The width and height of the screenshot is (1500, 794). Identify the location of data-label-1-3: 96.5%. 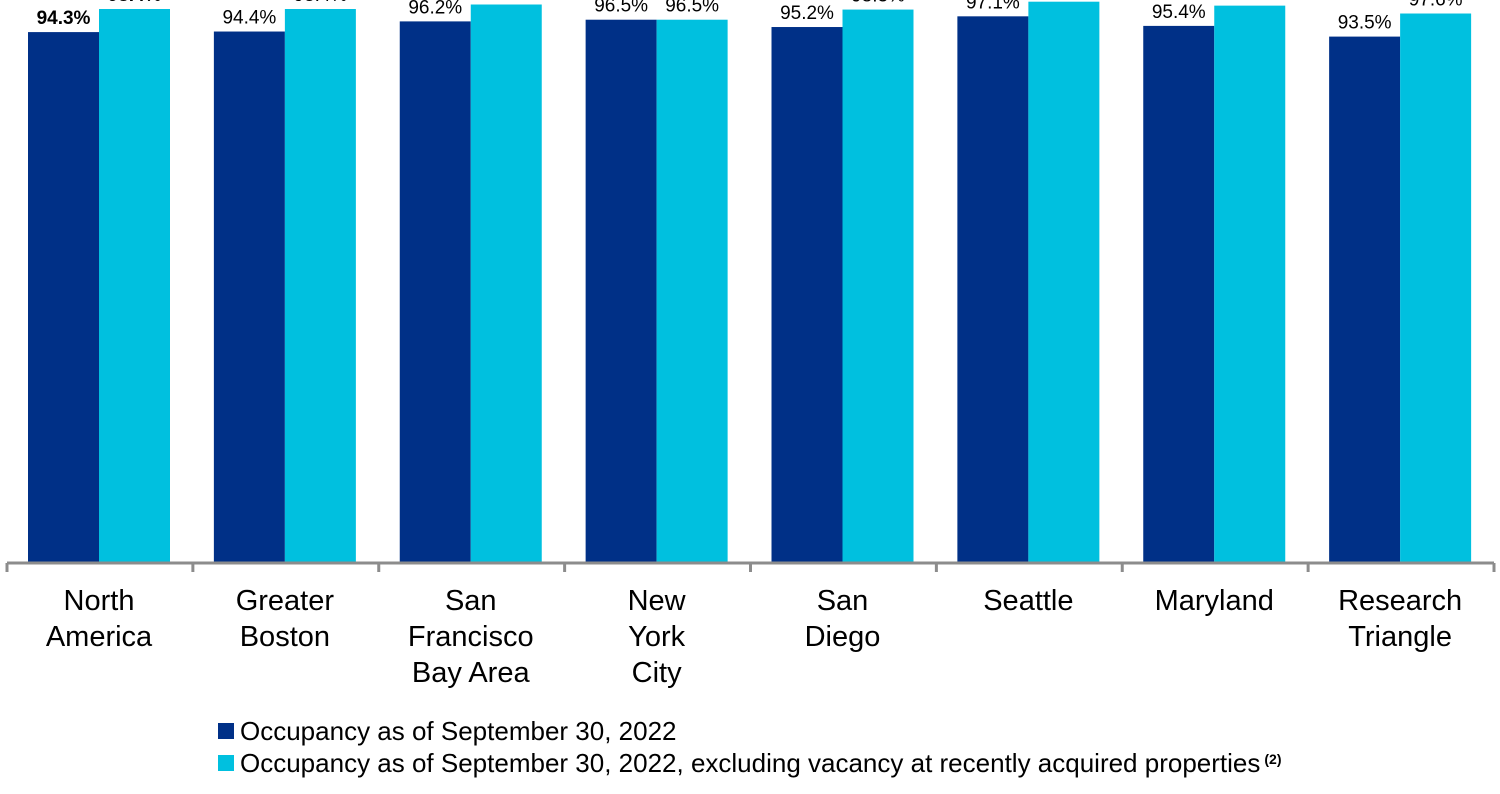
(621, 8).